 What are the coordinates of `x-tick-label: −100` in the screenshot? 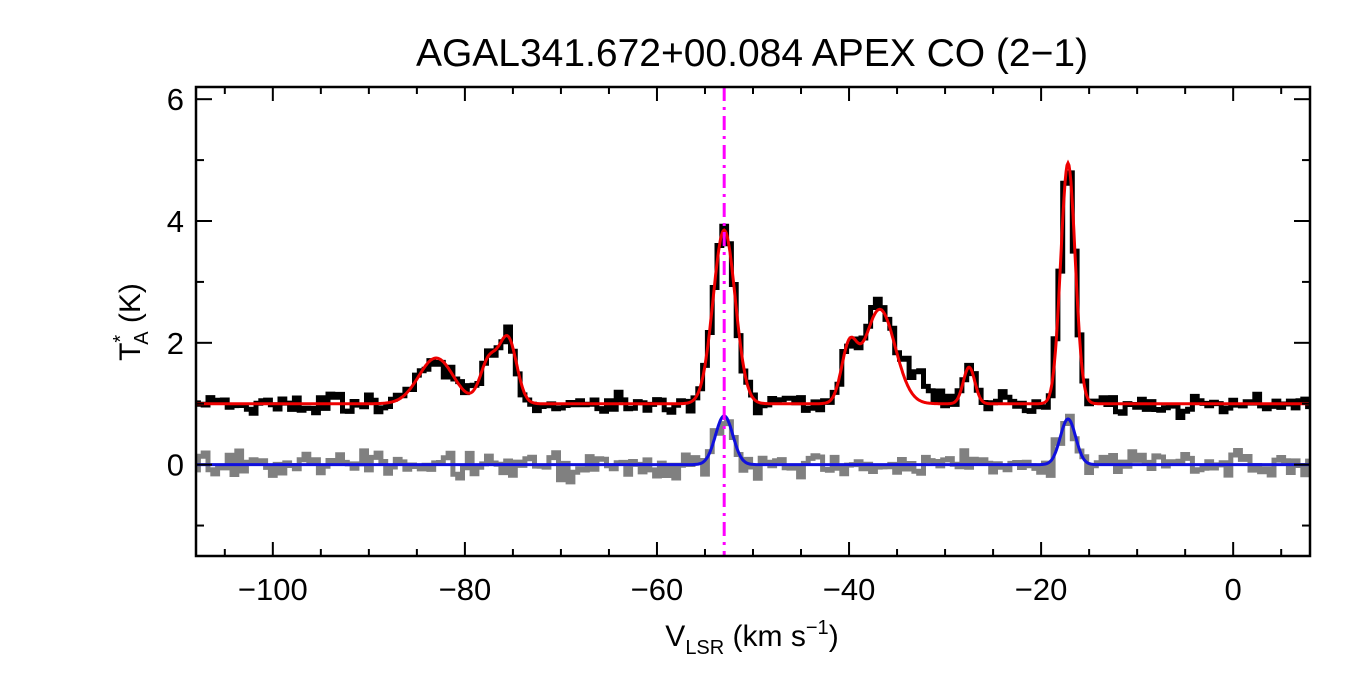 It's located at (273, 589).